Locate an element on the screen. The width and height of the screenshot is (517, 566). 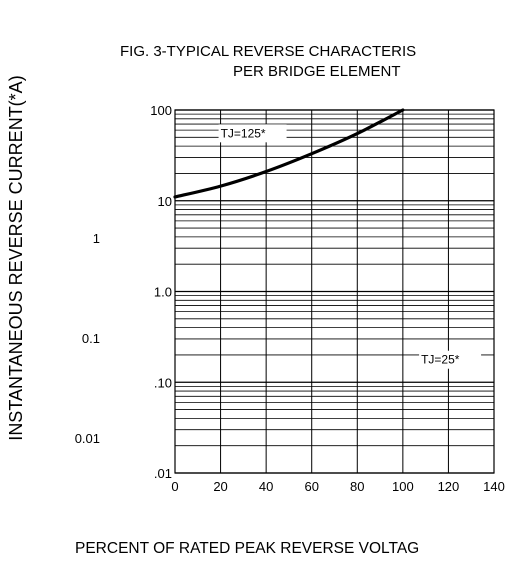
x-tick-label: 120 is located at coordinates (449, 486).